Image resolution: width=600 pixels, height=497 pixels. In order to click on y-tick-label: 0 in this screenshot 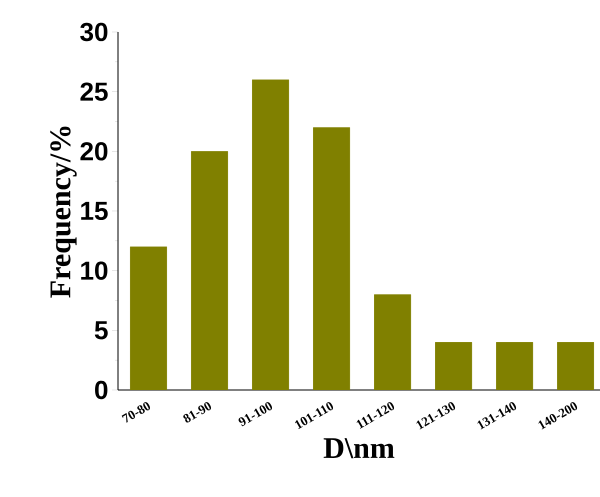, I will do `click(101, 390)`.